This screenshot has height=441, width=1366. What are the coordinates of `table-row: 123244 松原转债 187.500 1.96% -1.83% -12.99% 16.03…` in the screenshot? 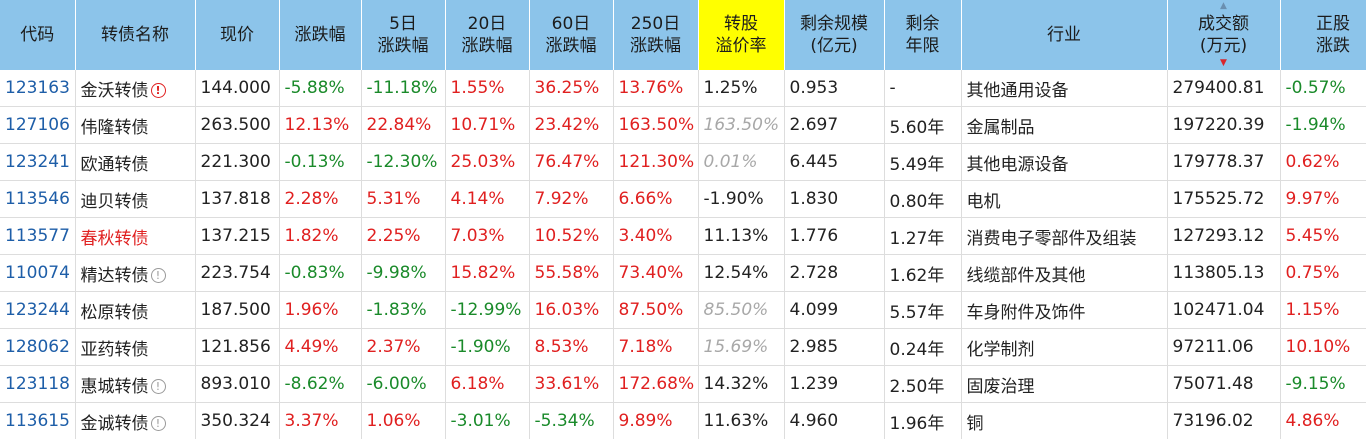 It's located at (683, 310).